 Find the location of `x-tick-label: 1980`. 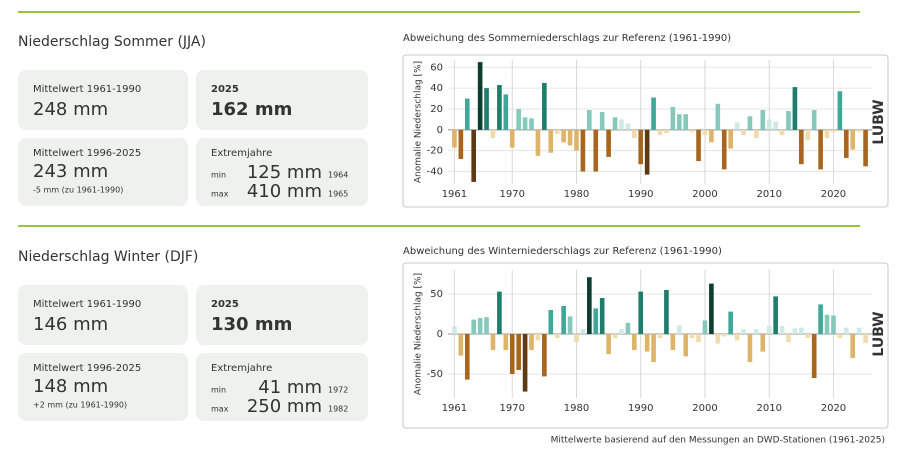

x-tick-label: 1980 is located at coordinates (576, 408).